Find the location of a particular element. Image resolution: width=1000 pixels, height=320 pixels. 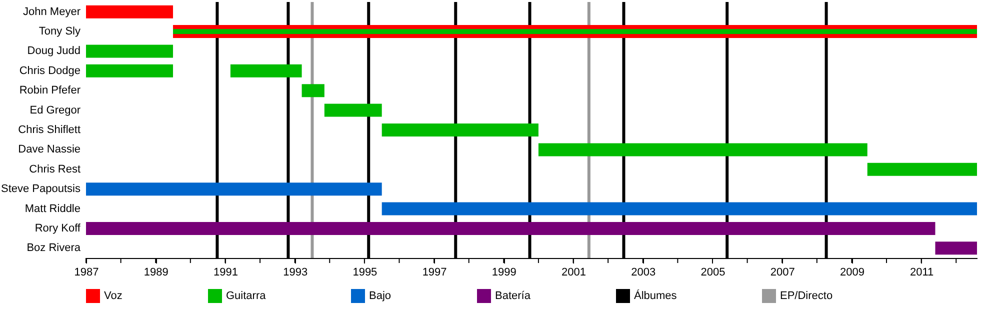

x-tick-label: 2009 is located at coordinates (852, 272).